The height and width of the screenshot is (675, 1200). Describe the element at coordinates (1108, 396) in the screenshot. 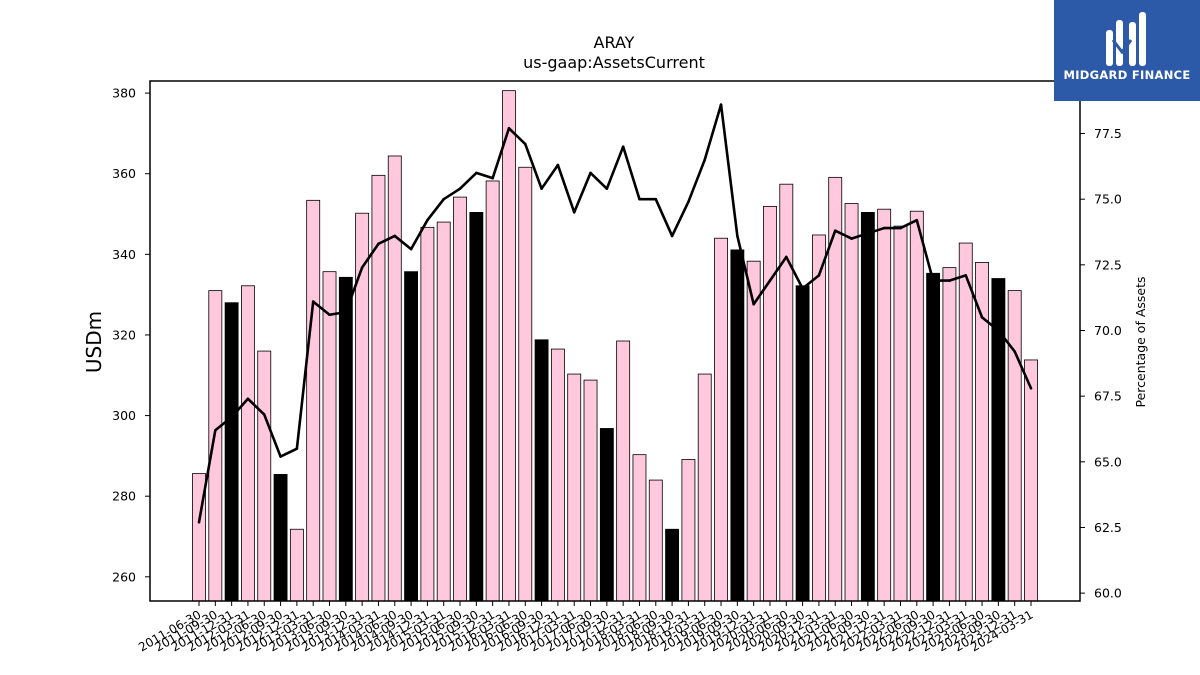

I see `y-tick-label-right: 67.5` at that location.